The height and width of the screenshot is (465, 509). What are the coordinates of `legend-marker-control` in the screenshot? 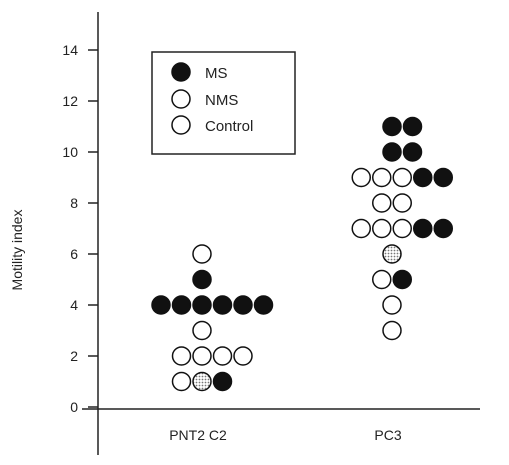 It's located at (181, 125).